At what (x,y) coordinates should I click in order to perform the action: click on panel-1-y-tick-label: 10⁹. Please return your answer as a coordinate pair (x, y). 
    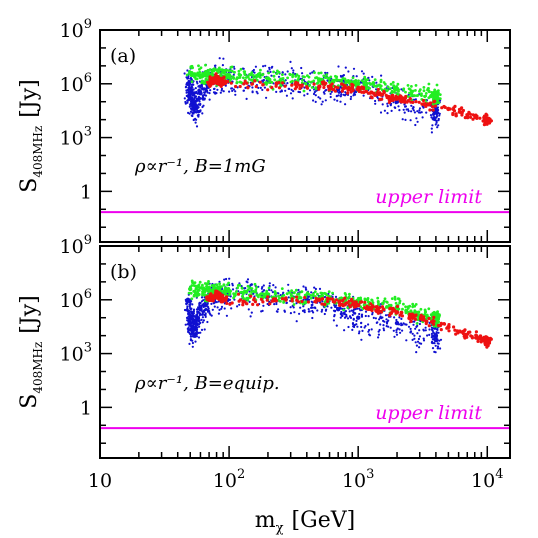
    Looking at the image, I should click on (76, 245).